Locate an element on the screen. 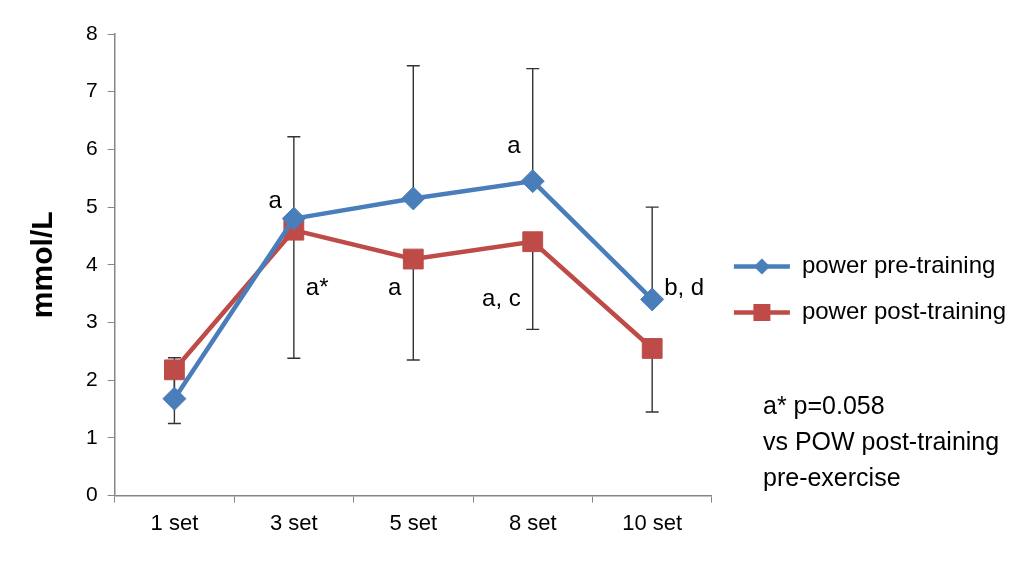 The height and width of the screenshot is (561, 1034). annotation: a, c is located at coordinates (501, 298).